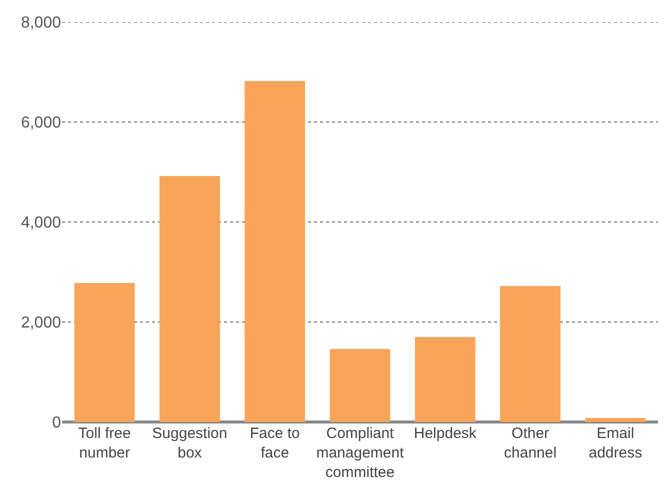  What do you see at coordinates (41, 23) in the screenshot?
I see `y-tick-label: 8,000` at bounding box center [41, 23].